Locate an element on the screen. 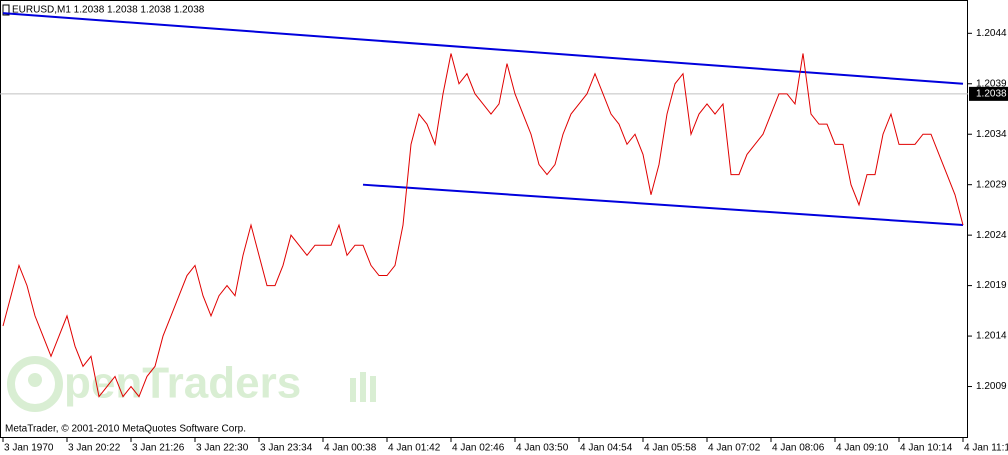  y-tick-label: 1.2019 is located at coordinates (991, 285).